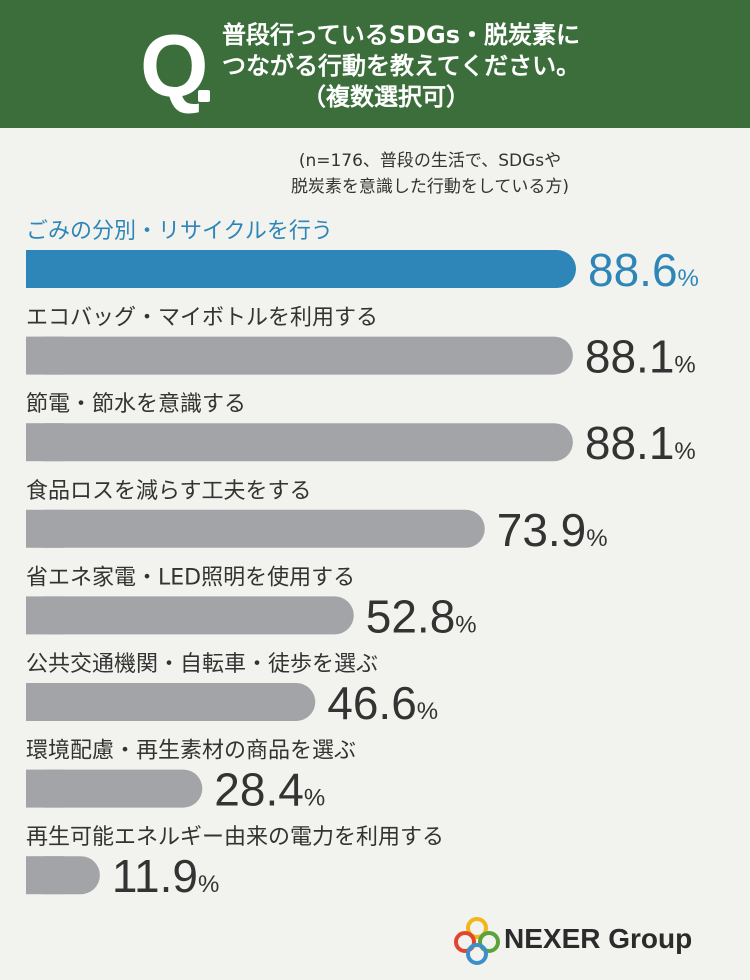  What do you see at coordinates (401, 66) in the screenshot?
I see `question-line-2: つながる行動を教えてください。` at bounding box center [401, 66].